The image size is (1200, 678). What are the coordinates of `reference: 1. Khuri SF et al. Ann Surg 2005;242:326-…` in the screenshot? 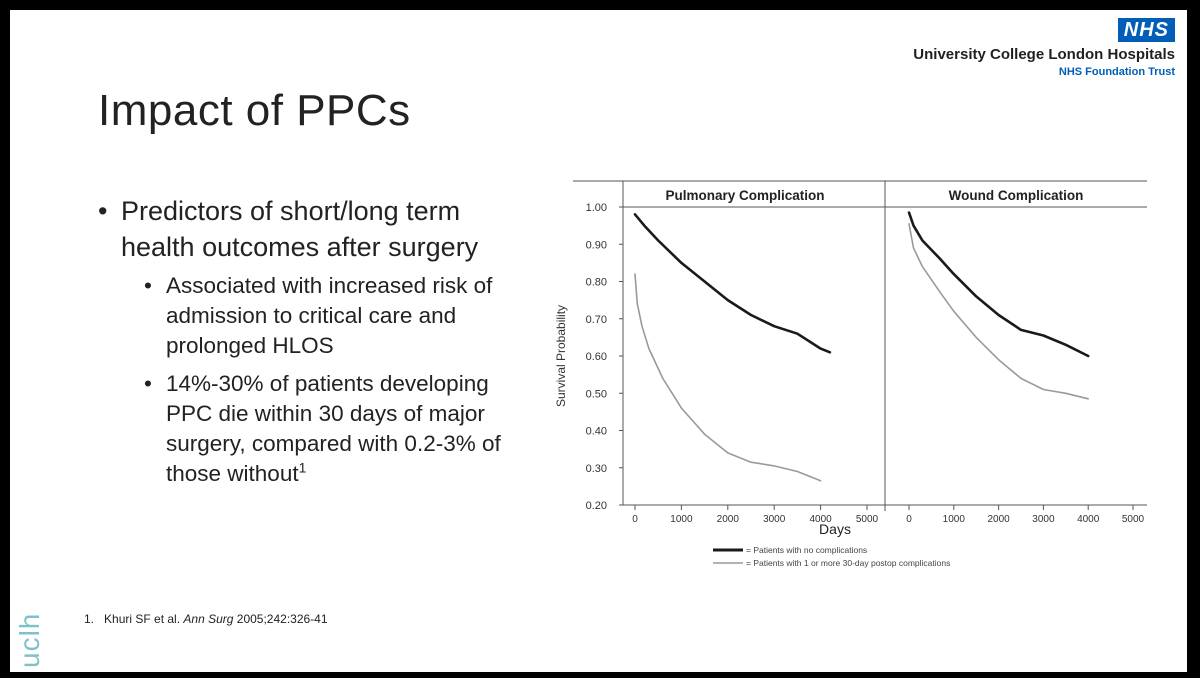 It's located at (206, 619).